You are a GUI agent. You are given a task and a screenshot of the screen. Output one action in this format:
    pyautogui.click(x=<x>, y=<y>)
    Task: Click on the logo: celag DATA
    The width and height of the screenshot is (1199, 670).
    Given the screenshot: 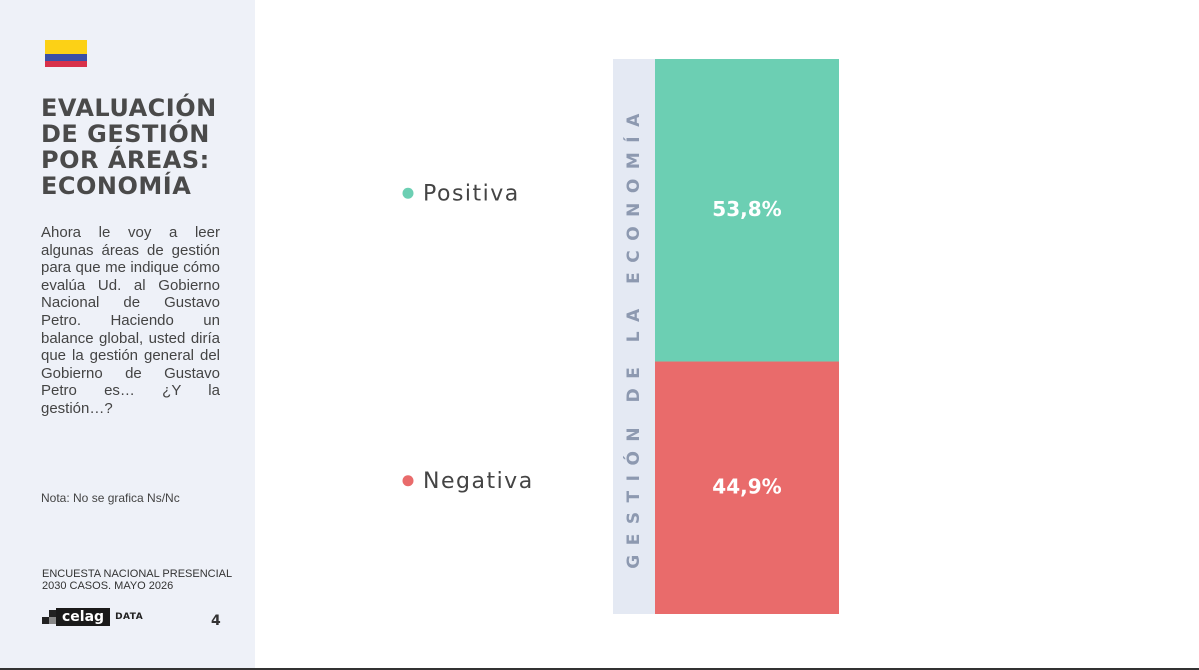 What is the action you would take?
    pyautogui.click(x=92, y=616)
    